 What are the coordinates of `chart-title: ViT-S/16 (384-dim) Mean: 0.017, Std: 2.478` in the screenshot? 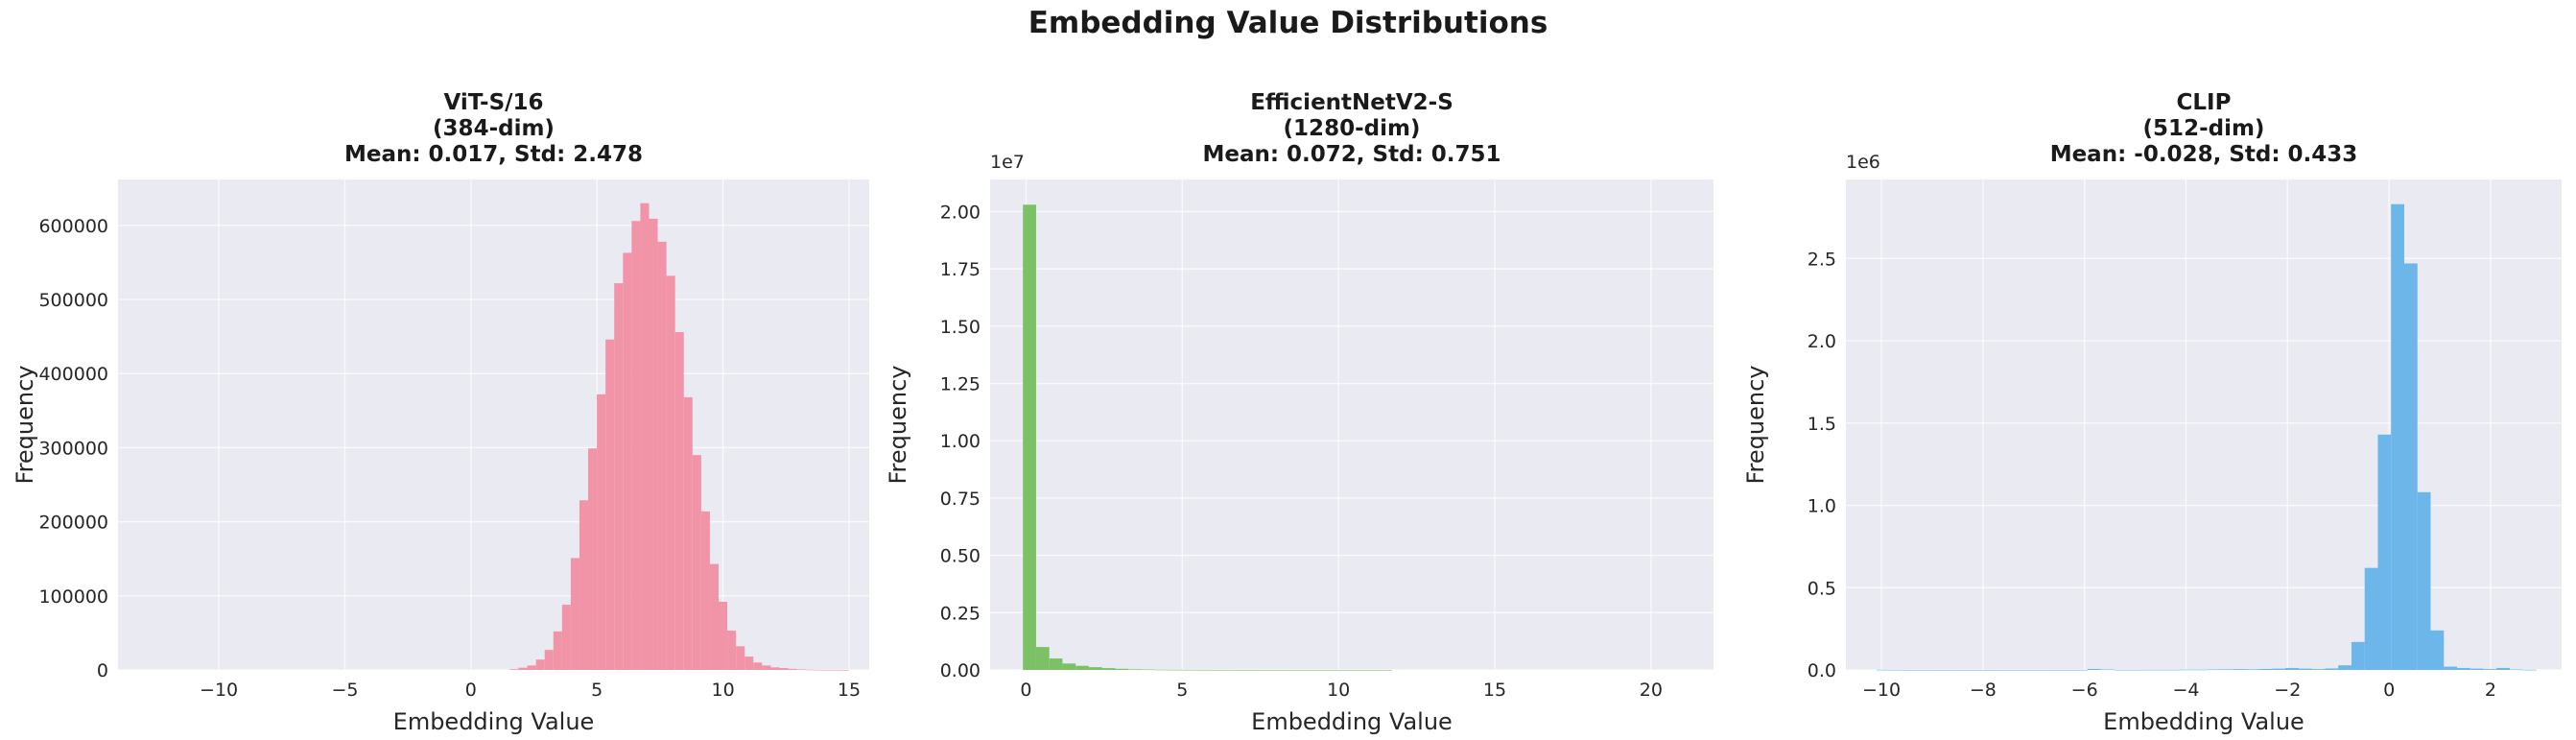 It's located at (493, 128).